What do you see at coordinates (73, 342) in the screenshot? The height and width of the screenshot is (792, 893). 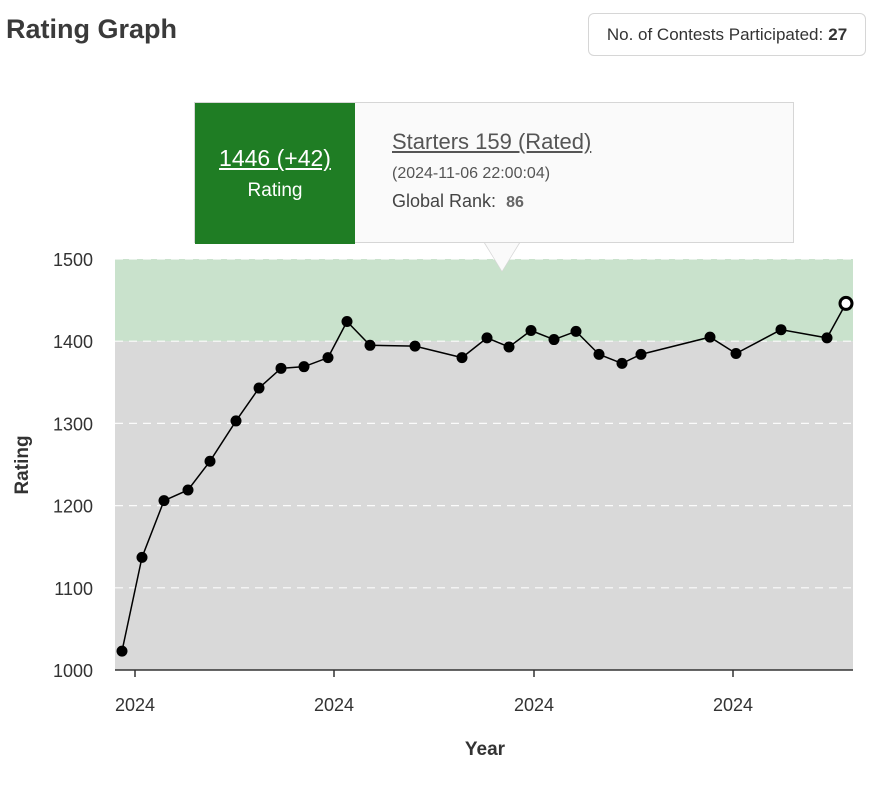 I see `y-tick-label: 1400` at bounding box center [73, 342].